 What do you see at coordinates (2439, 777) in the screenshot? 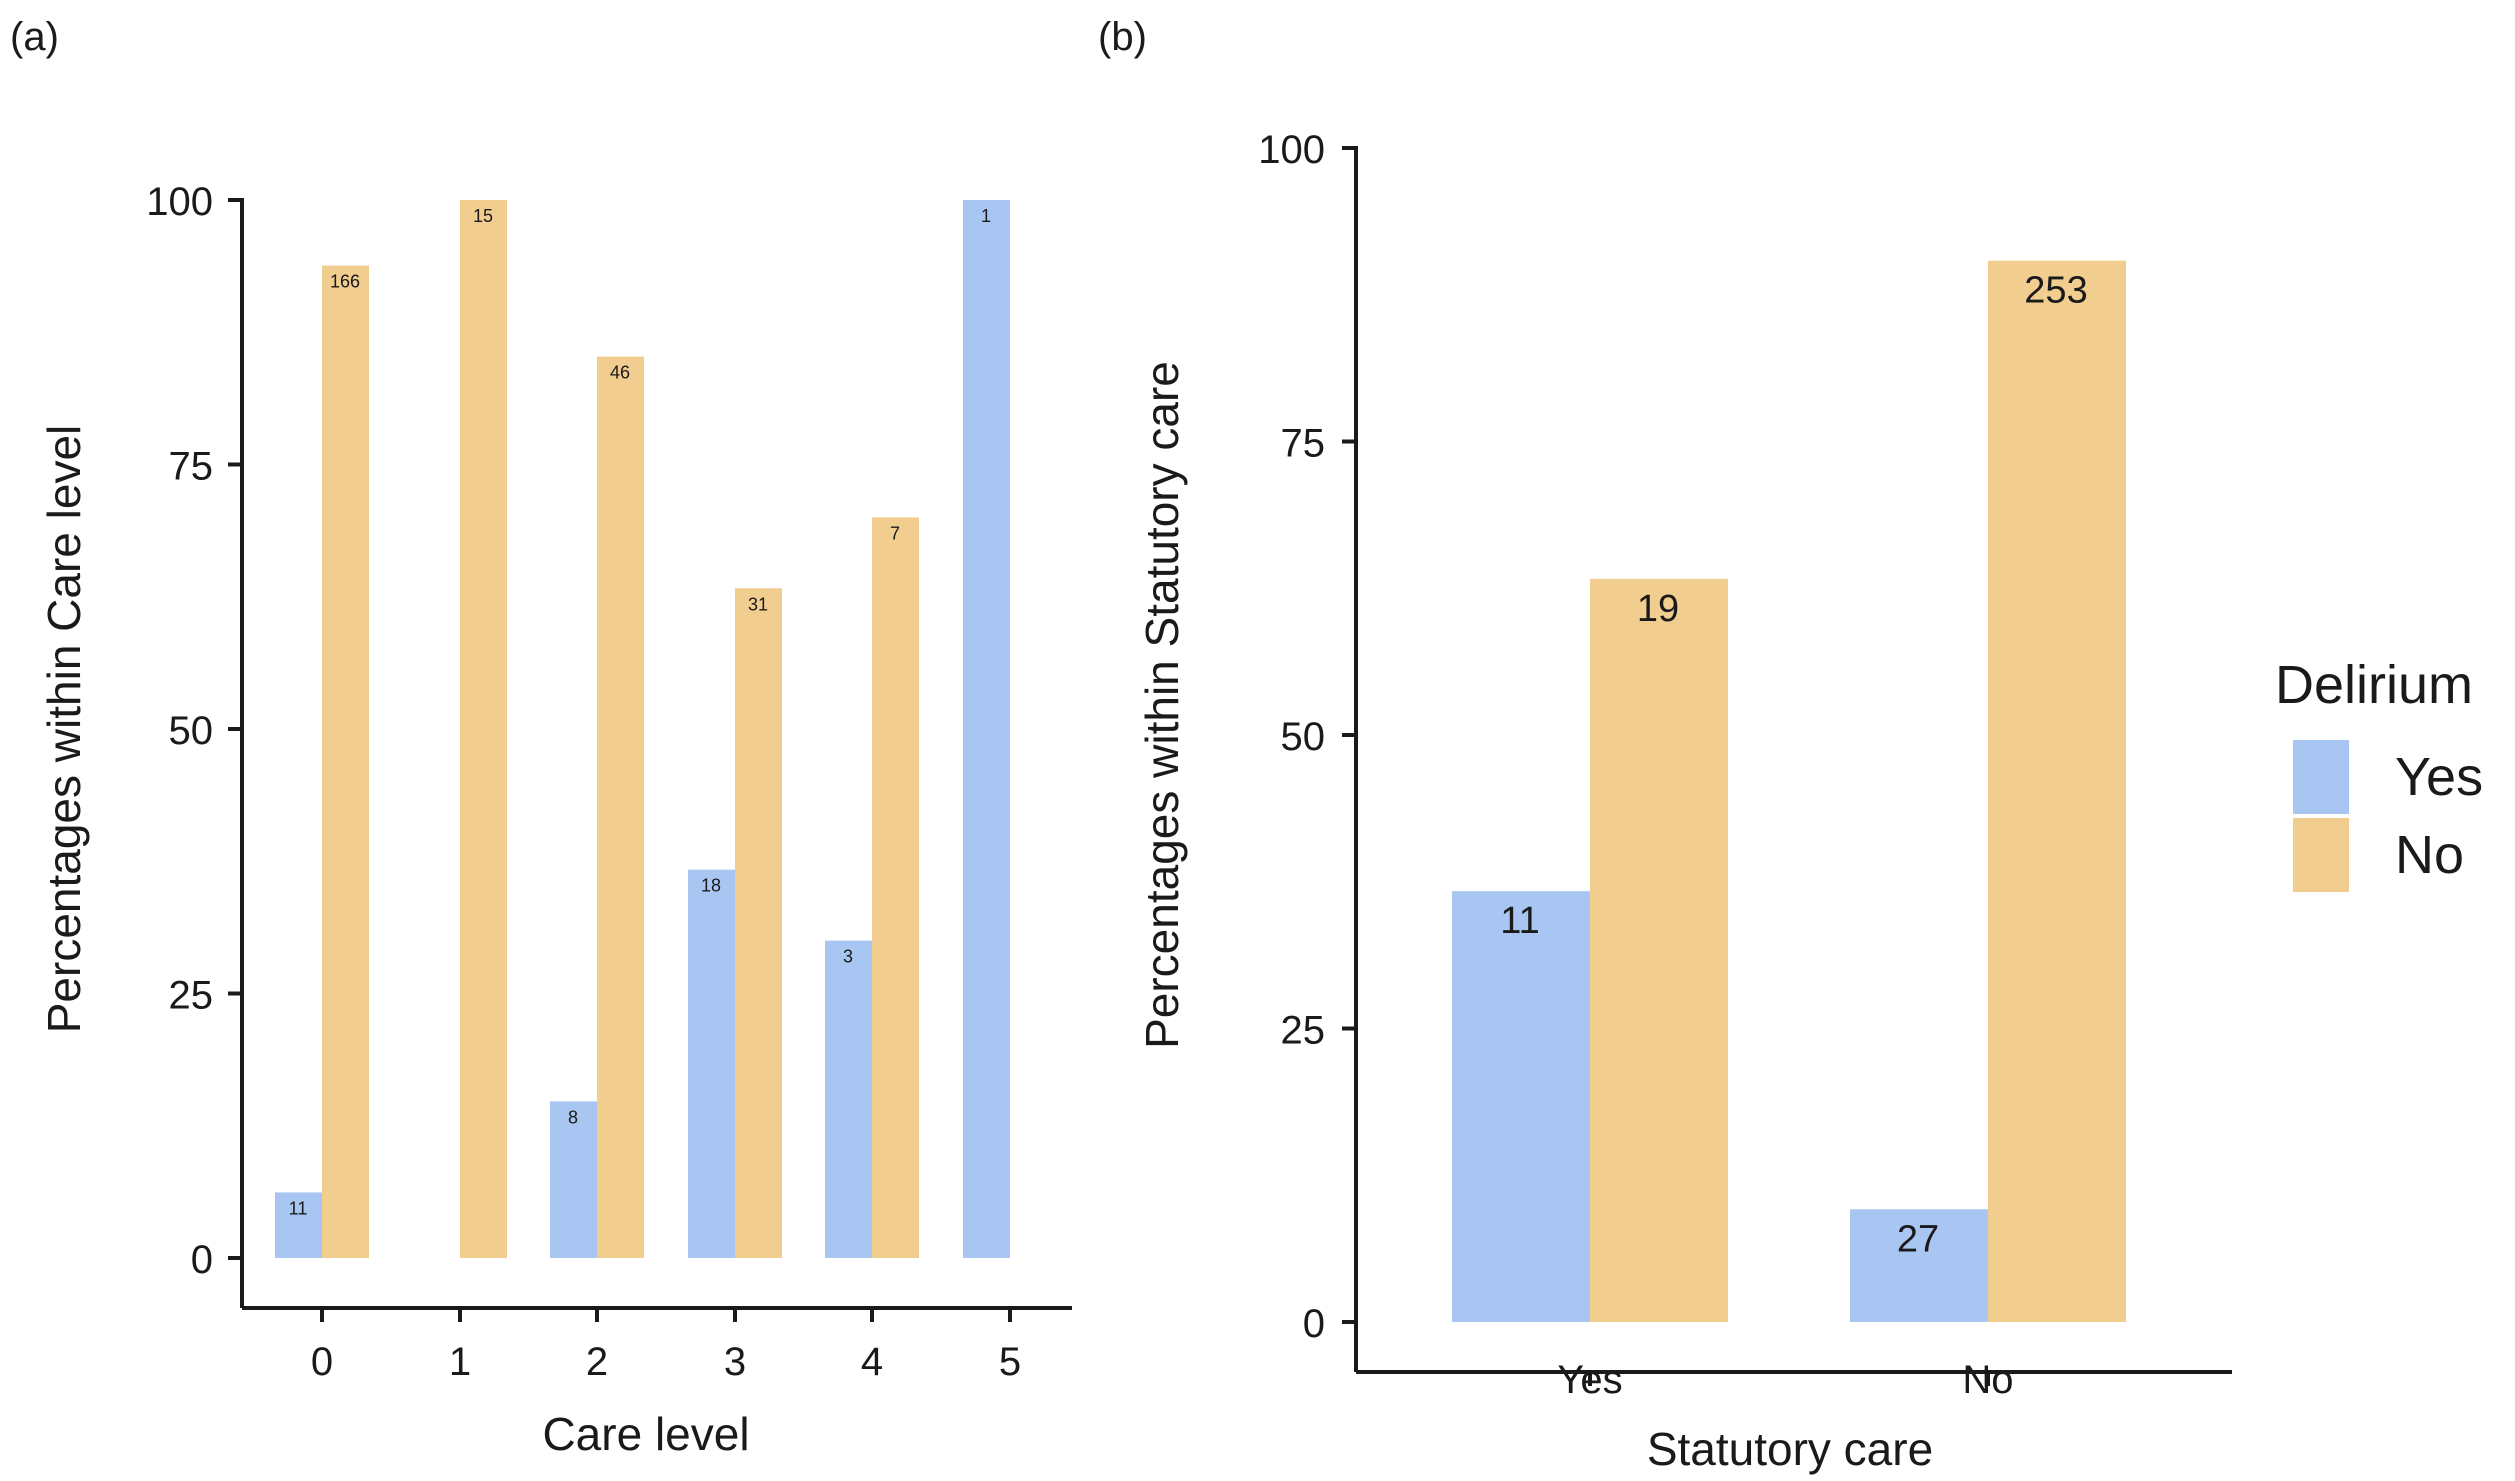
I see `legend-label-yes: Yes` at bounding box center [2439, 777].